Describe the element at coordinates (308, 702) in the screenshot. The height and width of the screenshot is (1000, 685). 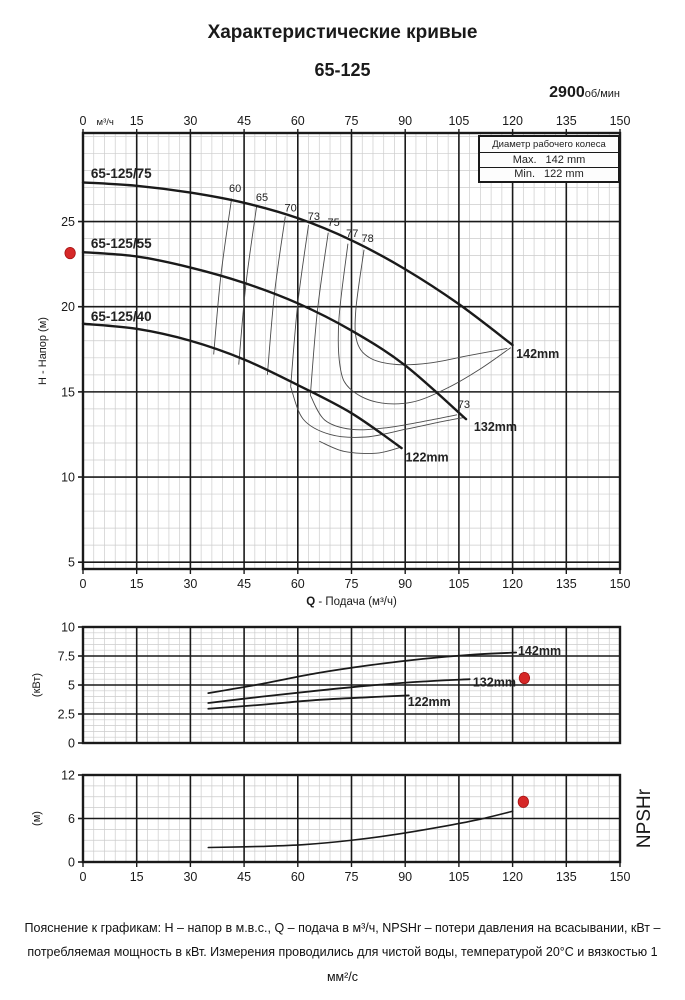
I see `curve-122mm` at that location.